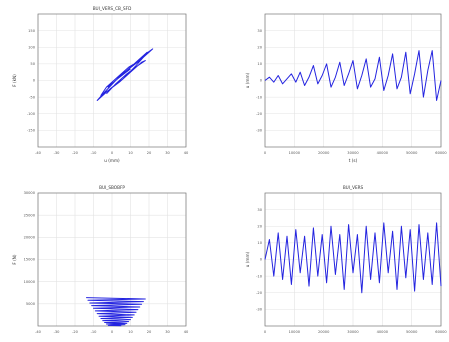 The height and width of the screenshot is (342, 449). What do you see at coordinates (30, 282) in the screenshot?
I see `y-tick-label: 10000` at bounding box center [30, 282].